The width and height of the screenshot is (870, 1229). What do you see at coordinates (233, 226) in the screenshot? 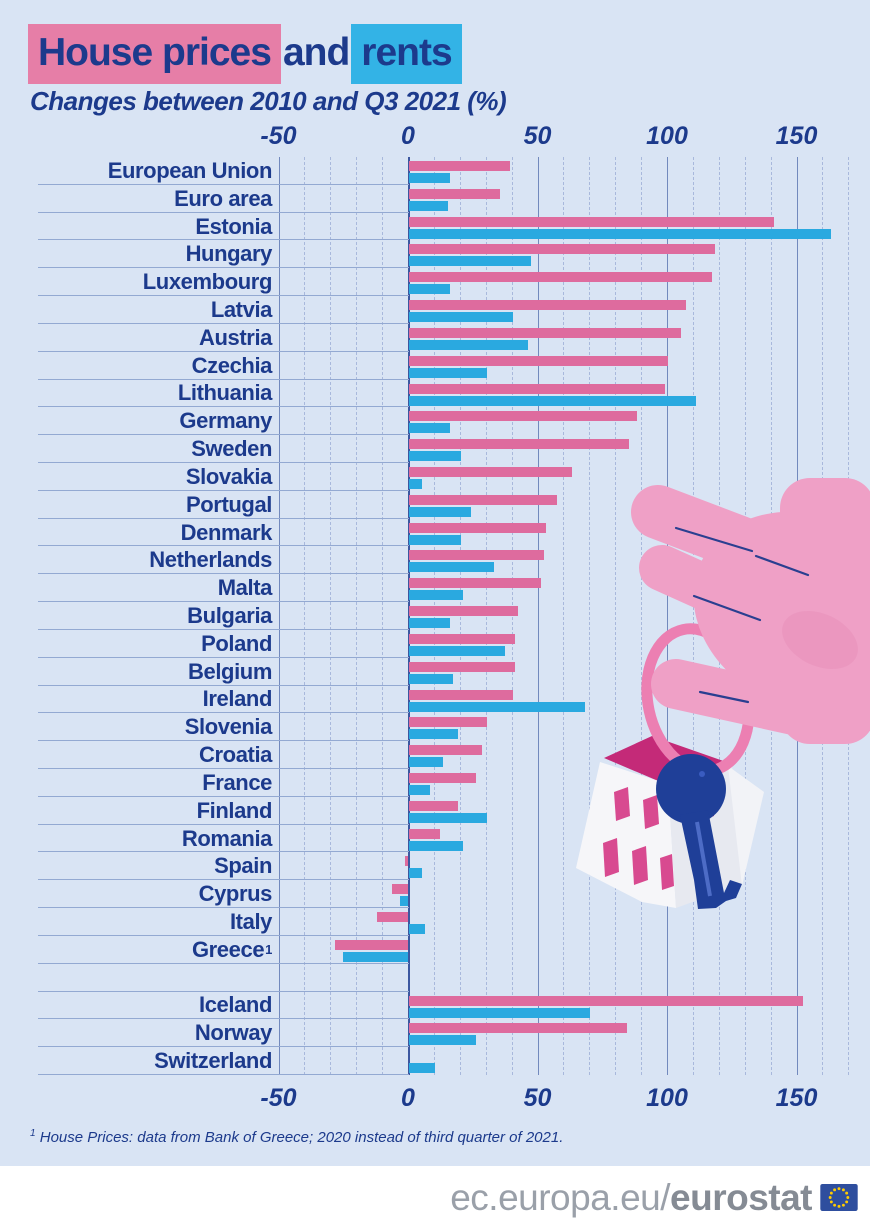
I see `country-label: Estonia` at bounding box center [233, 226].